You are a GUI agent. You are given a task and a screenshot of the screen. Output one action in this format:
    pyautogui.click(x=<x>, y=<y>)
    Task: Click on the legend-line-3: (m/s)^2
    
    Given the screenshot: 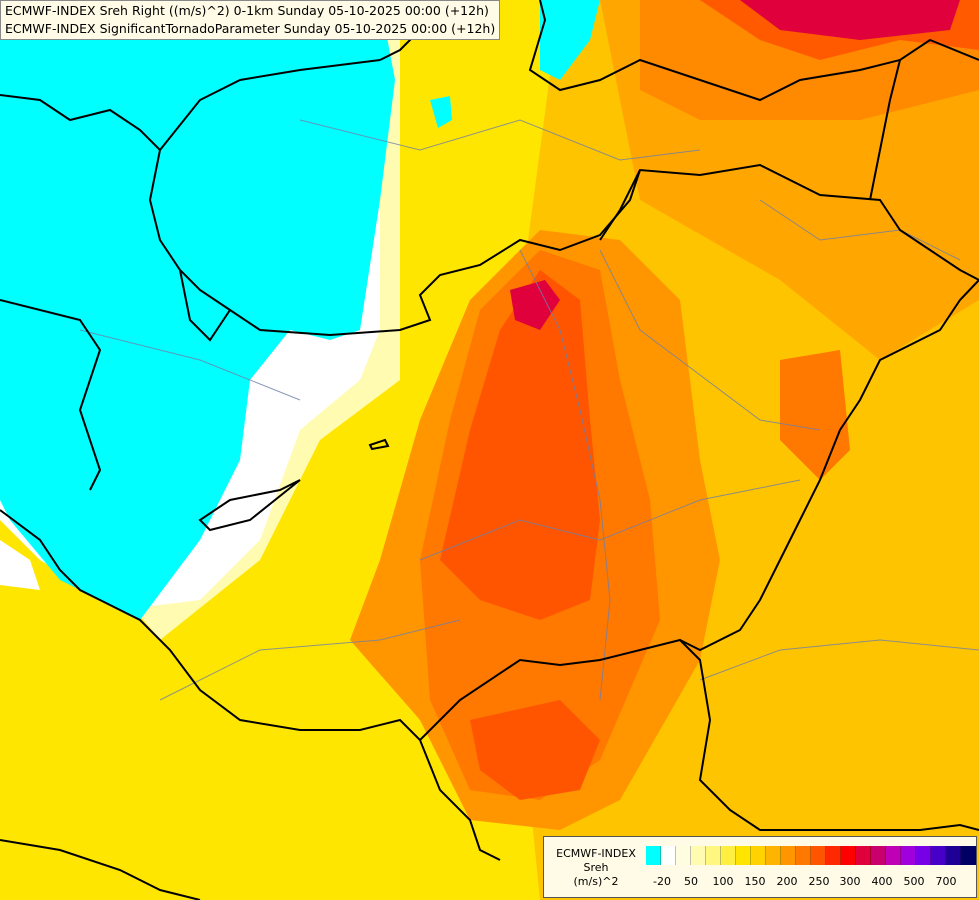 What is the action you would take?
    pyautogui.click(x=596, y=881)
    